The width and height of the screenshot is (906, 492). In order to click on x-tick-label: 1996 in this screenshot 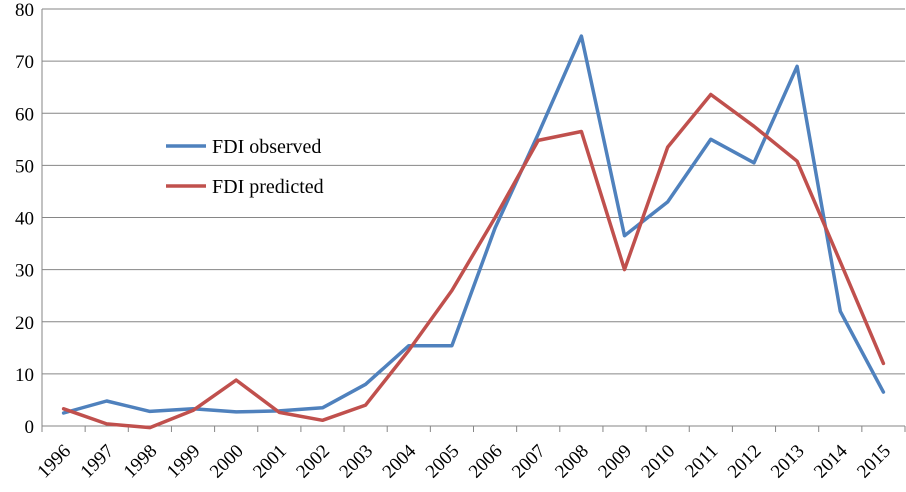, I will do `click(54, 462)`.